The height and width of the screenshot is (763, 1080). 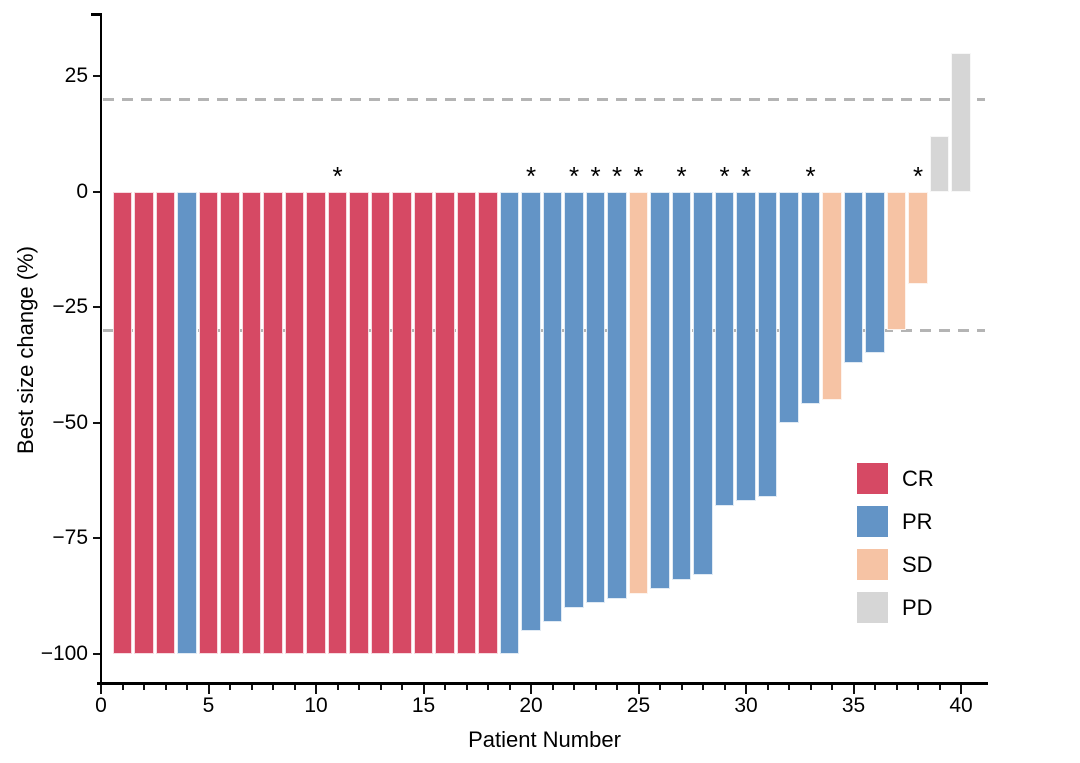 I want to click on bar-patient-11-CR, so click(x=337, y=422).